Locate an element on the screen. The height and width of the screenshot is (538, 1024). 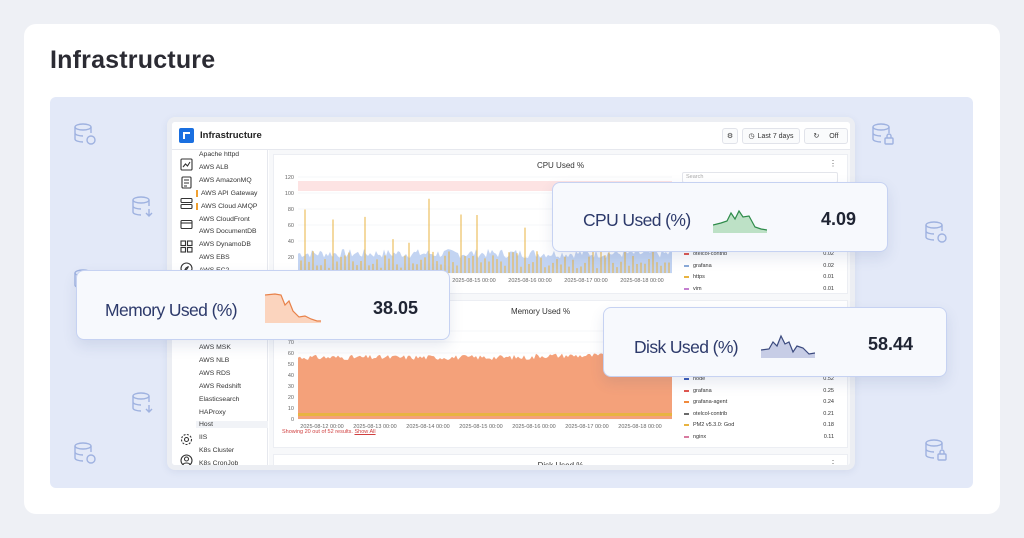
legend-item: vim is located at coordinates (693, 289).